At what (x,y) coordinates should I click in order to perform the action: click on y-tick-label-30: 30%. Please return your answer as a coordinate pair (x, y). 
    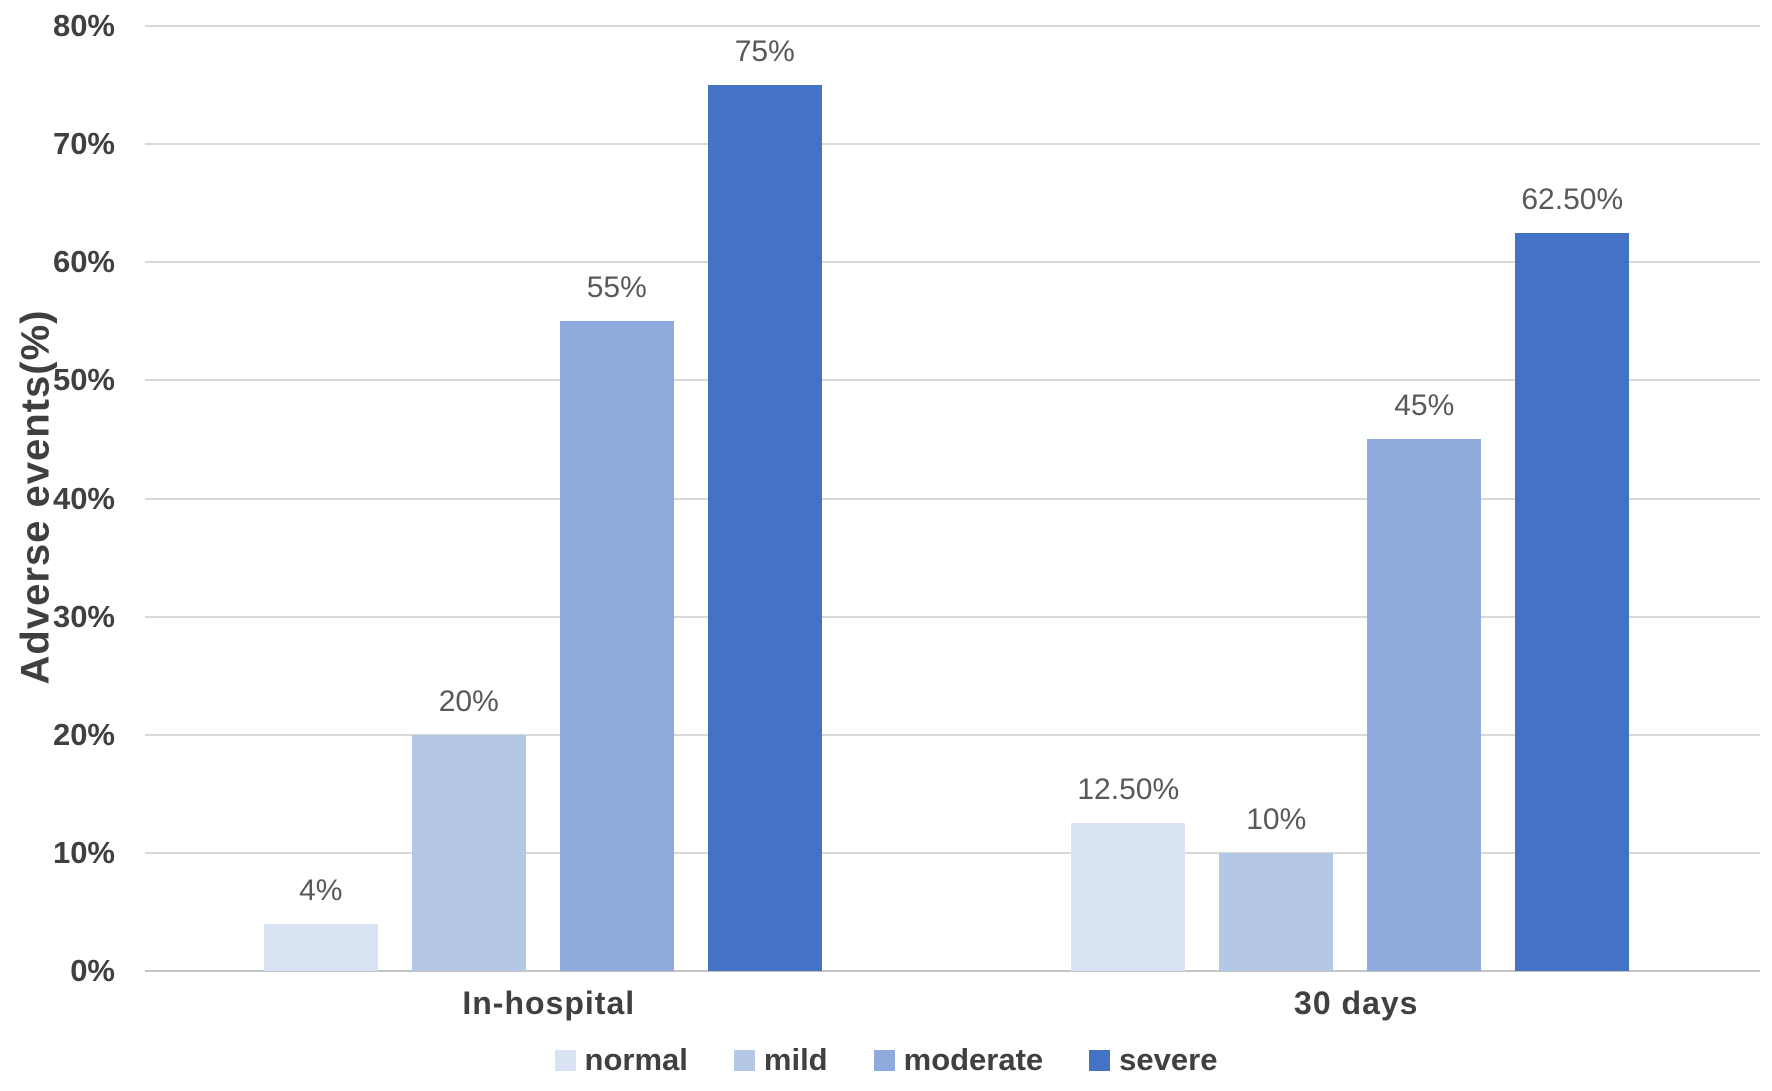
    Looking at the image, I should click on (83, 616).